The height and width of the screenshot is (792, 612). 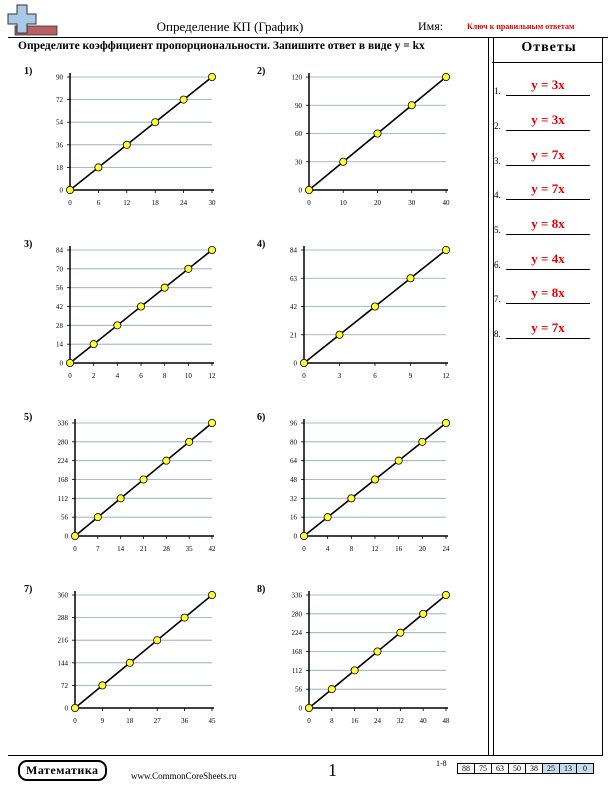 What do you see at coordinates (378, 721) in the screenshot?
I see `x-tick-label: 24` at bounding box center [378, 721].